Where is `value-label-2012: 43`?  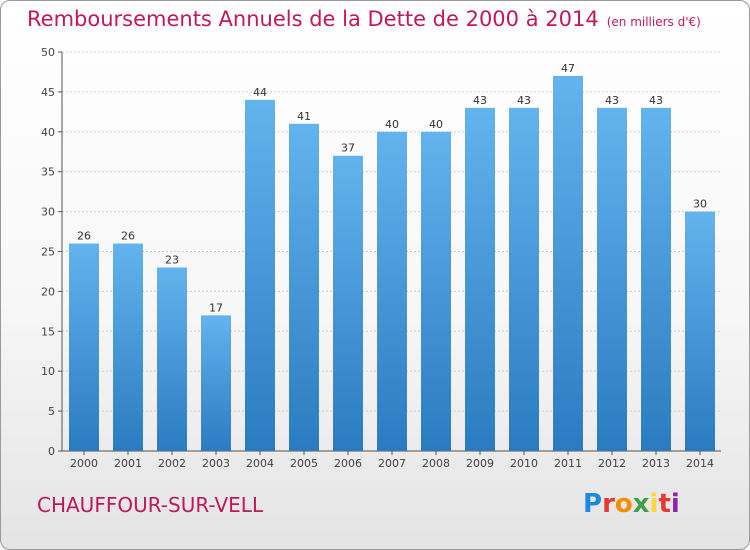 value-label-2012: 43 is located at coordinates (612, 100).